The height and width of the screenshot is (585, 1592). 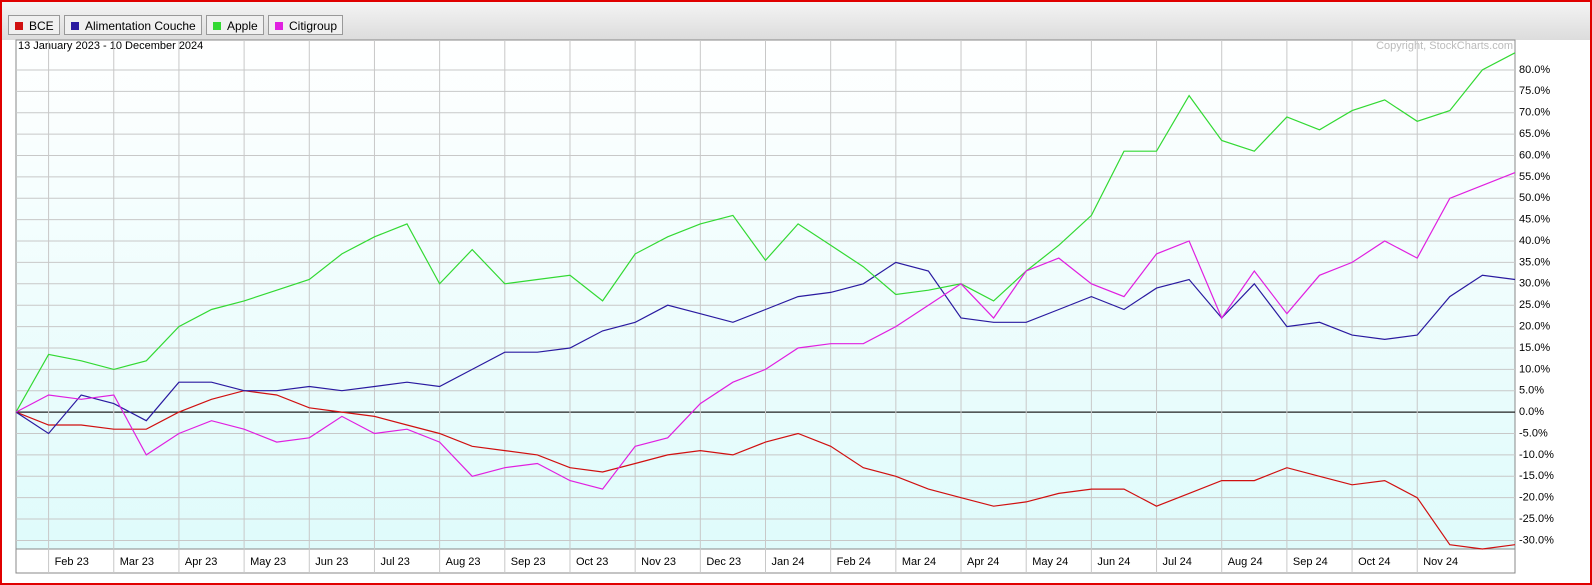 I want to click on legend-item: Apple, so click(x=235, y=25).